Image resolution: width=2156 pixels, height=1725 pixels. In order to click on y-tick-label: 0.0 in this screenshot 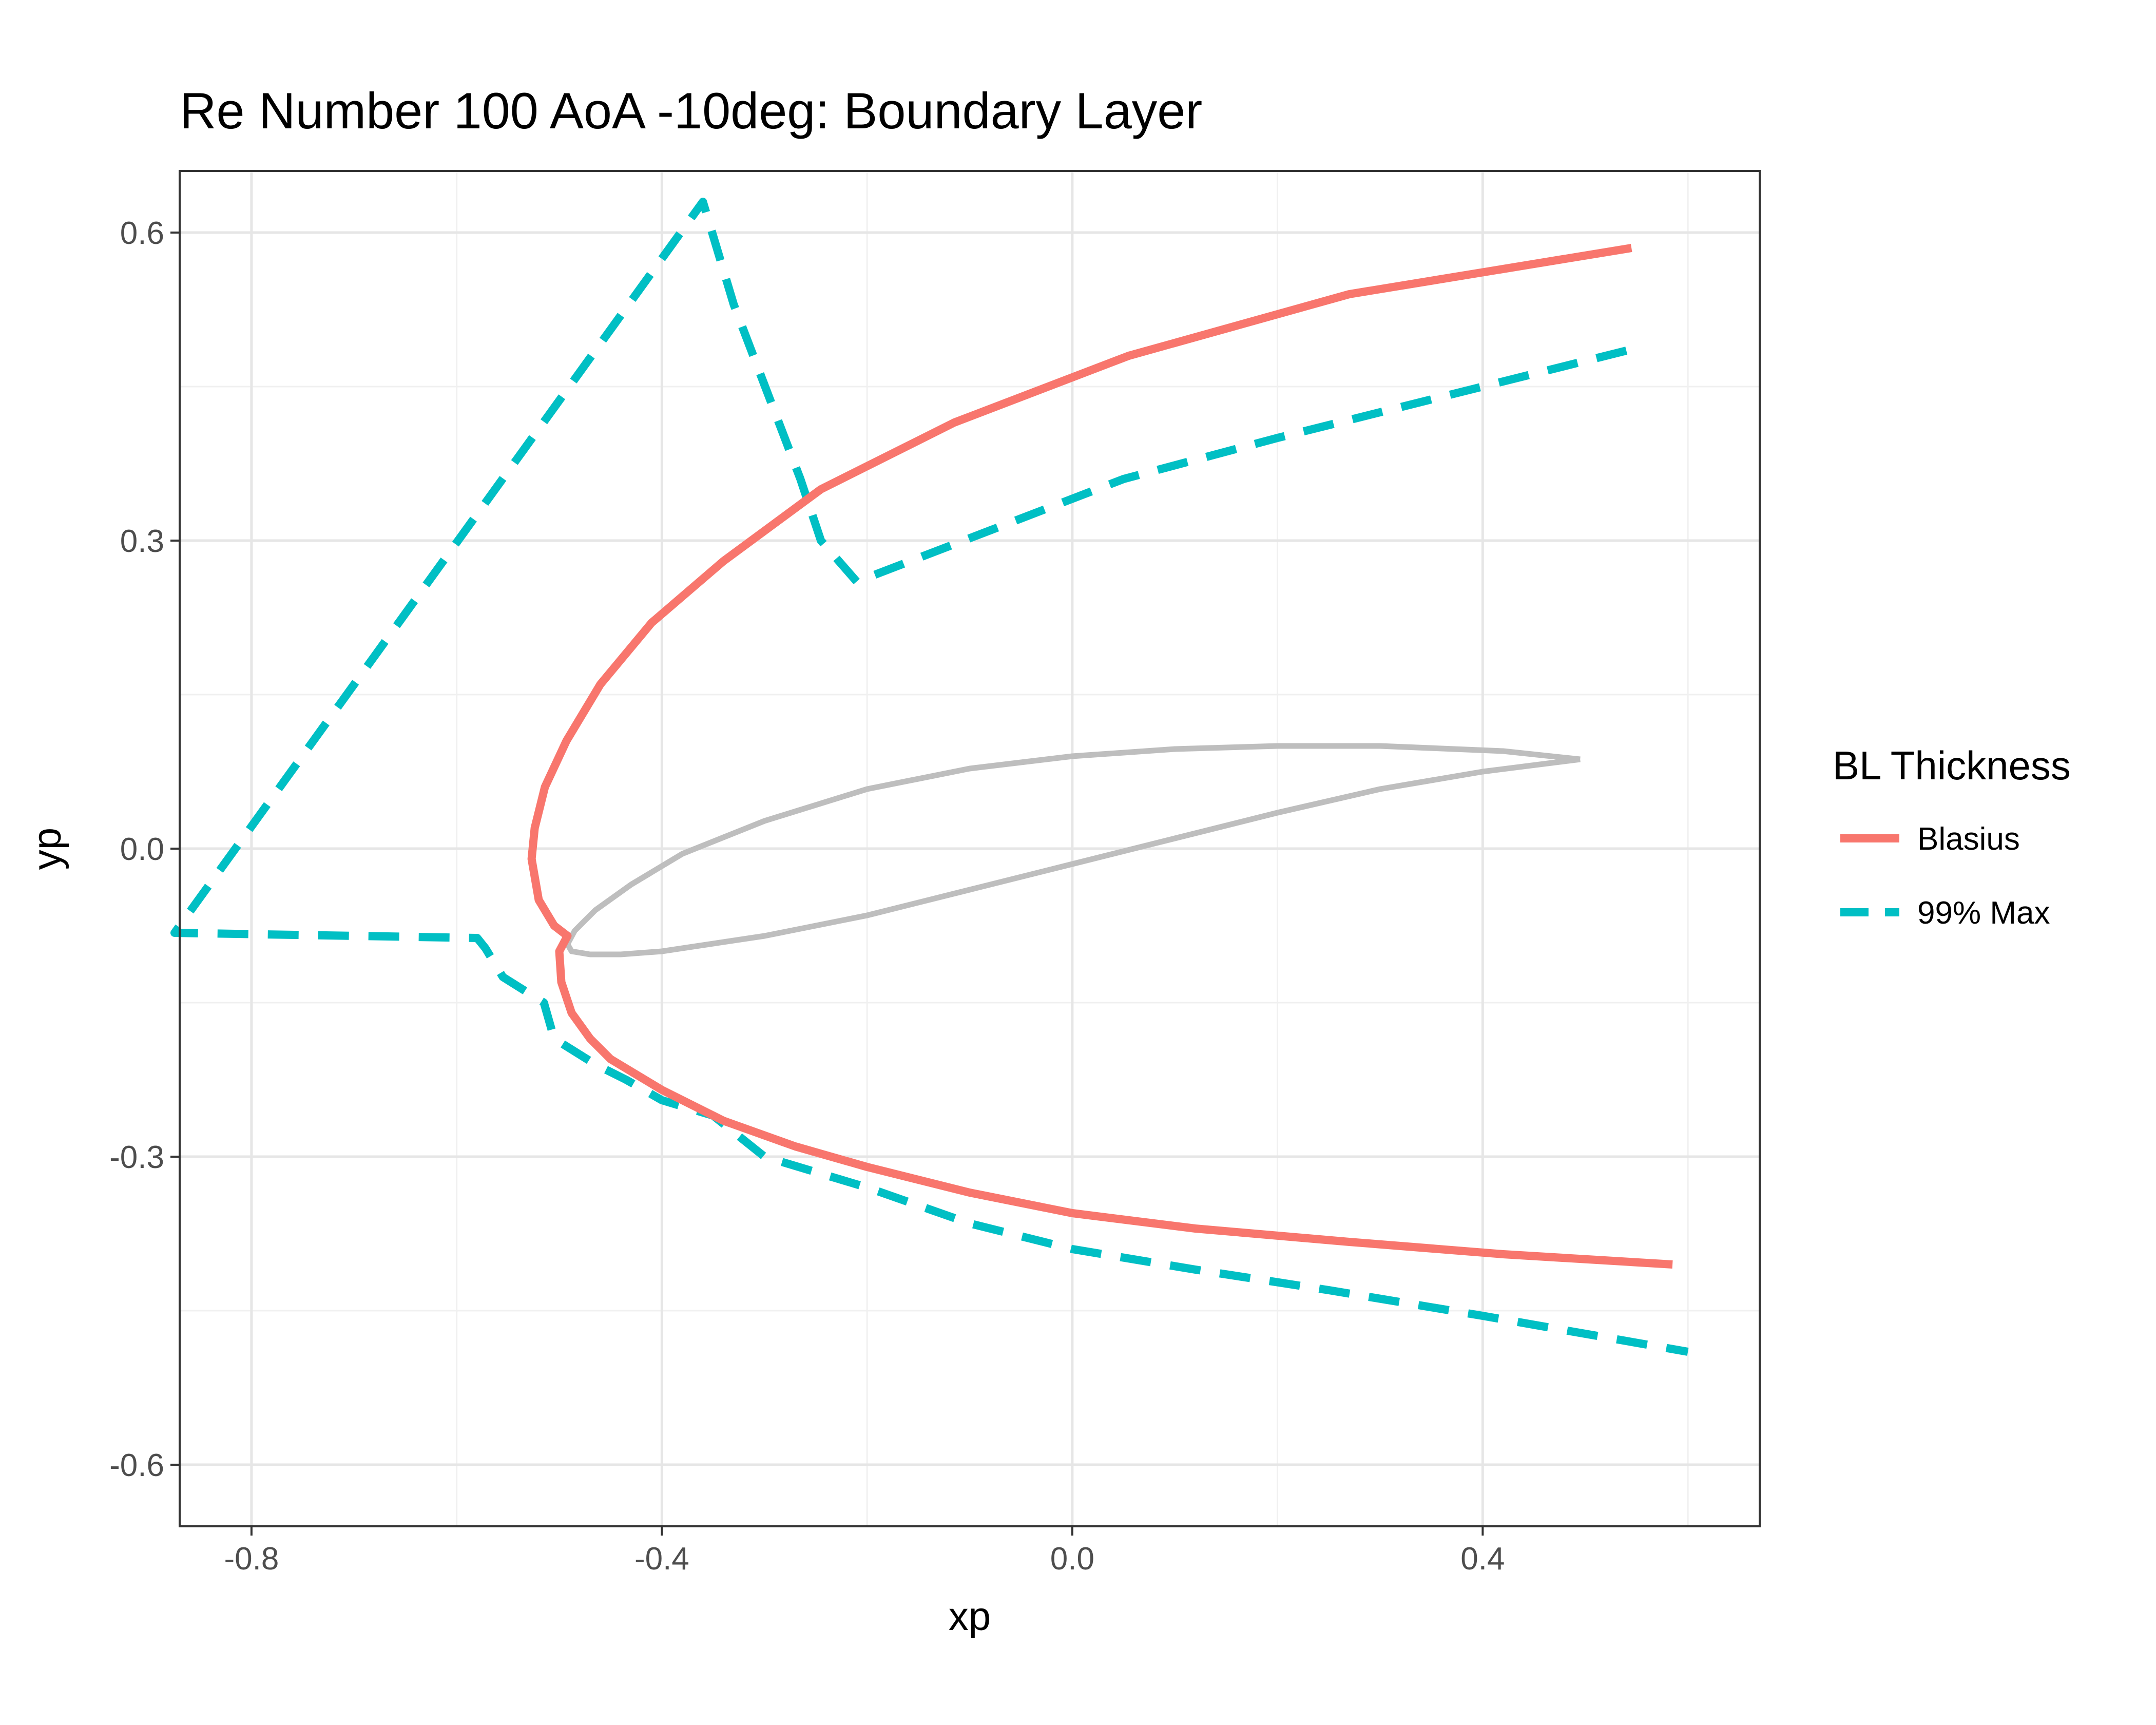, I will do `click(142, 849)`.